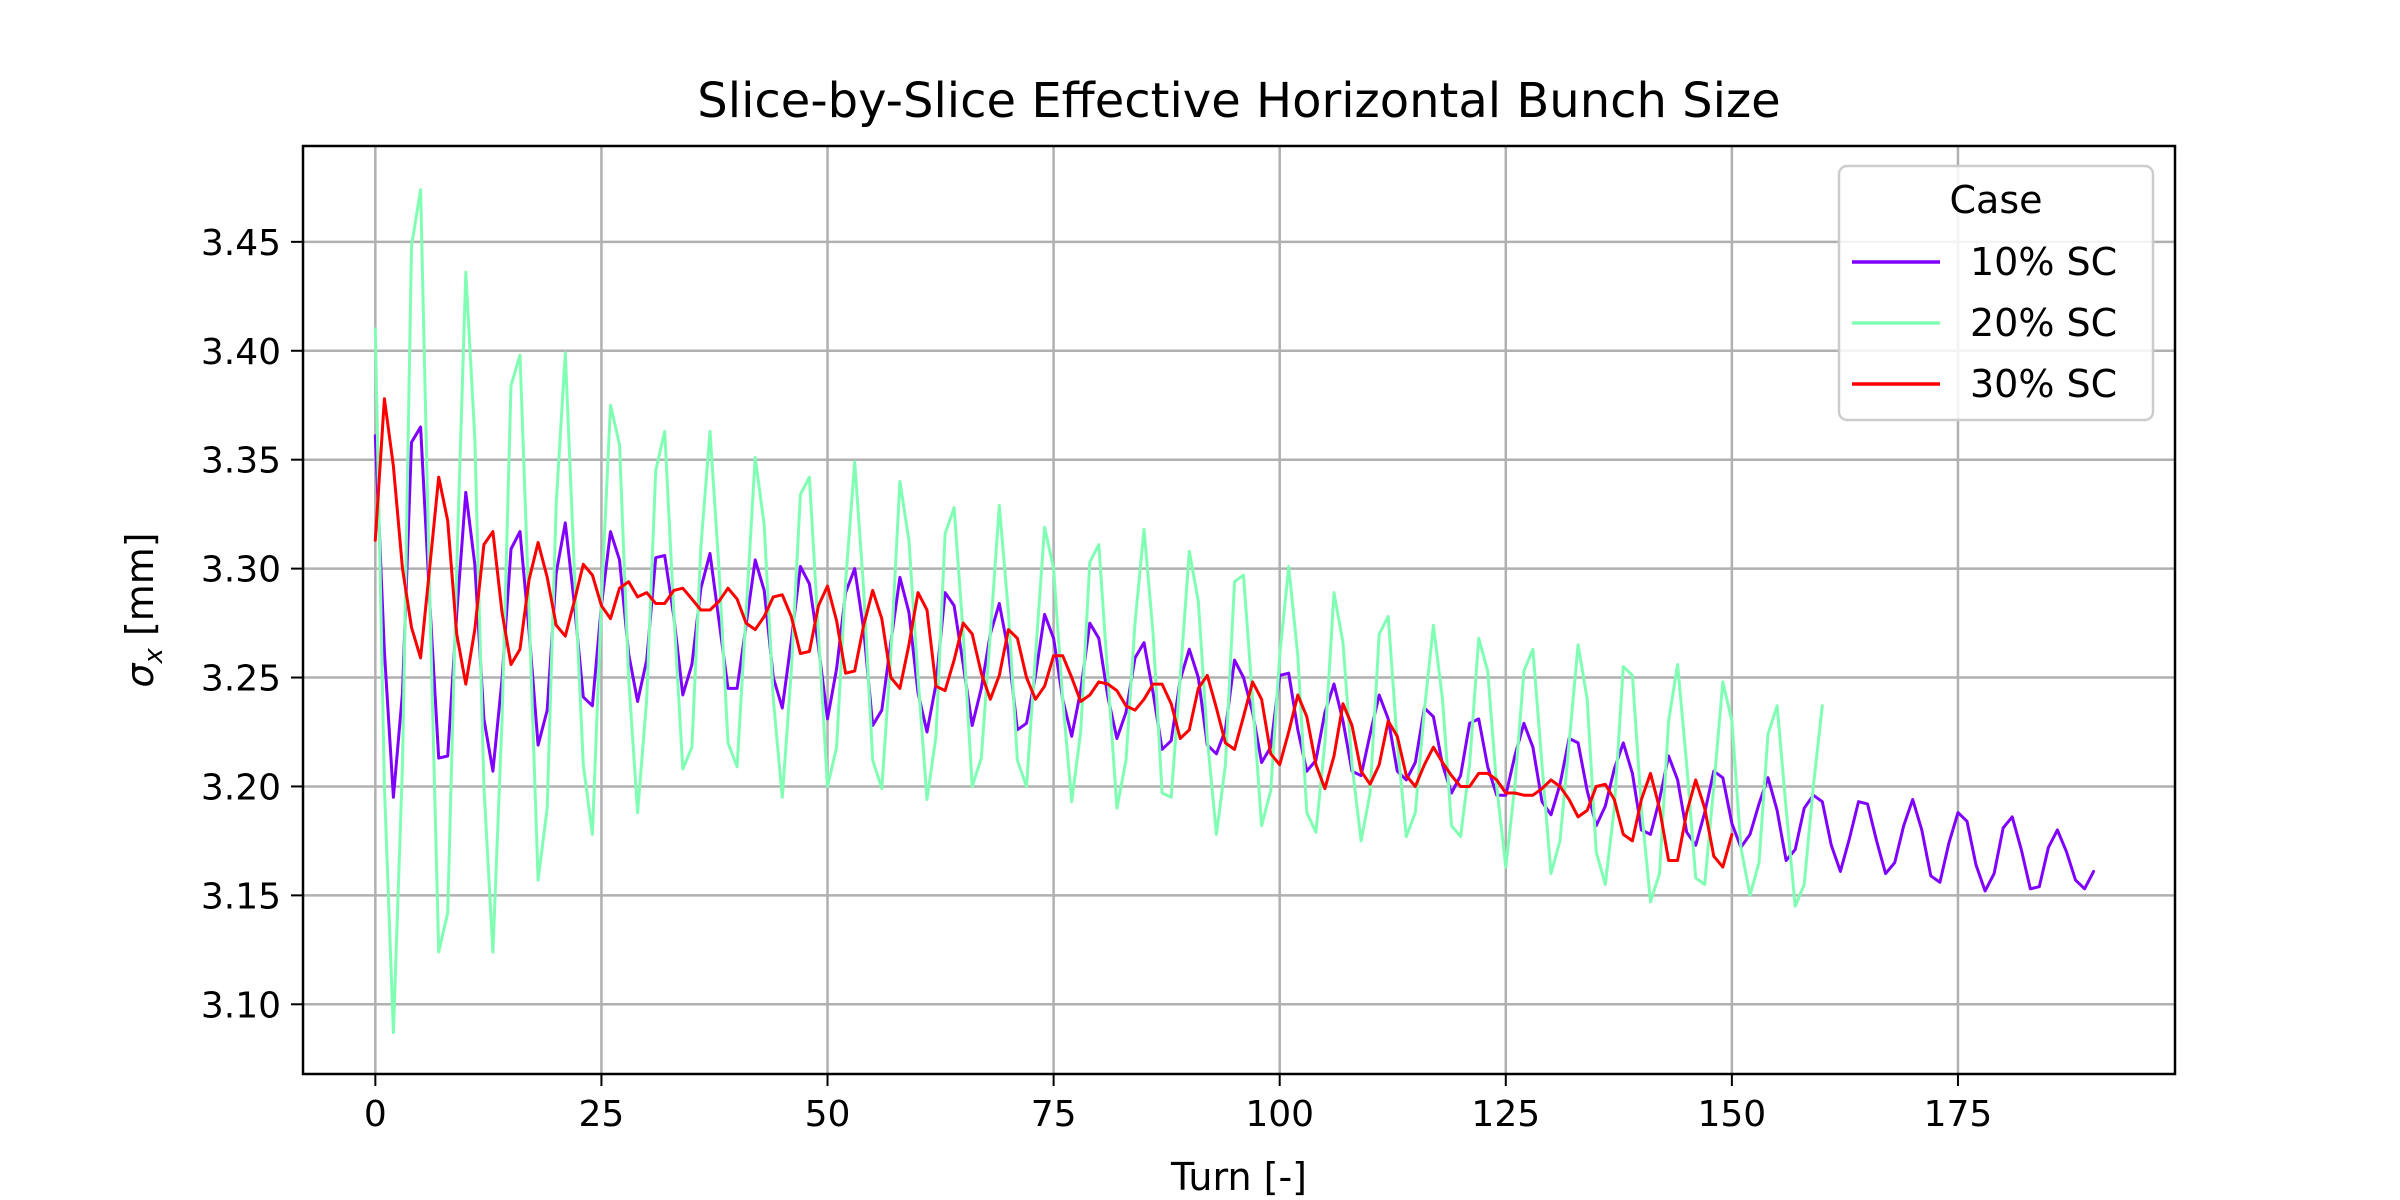 This screenshot has height=1200, width=2400. What do you see at coordinates (2043, 262) in the screenshot?
I see `legend-label: 10% SC` at bounding box center [2043, 262].